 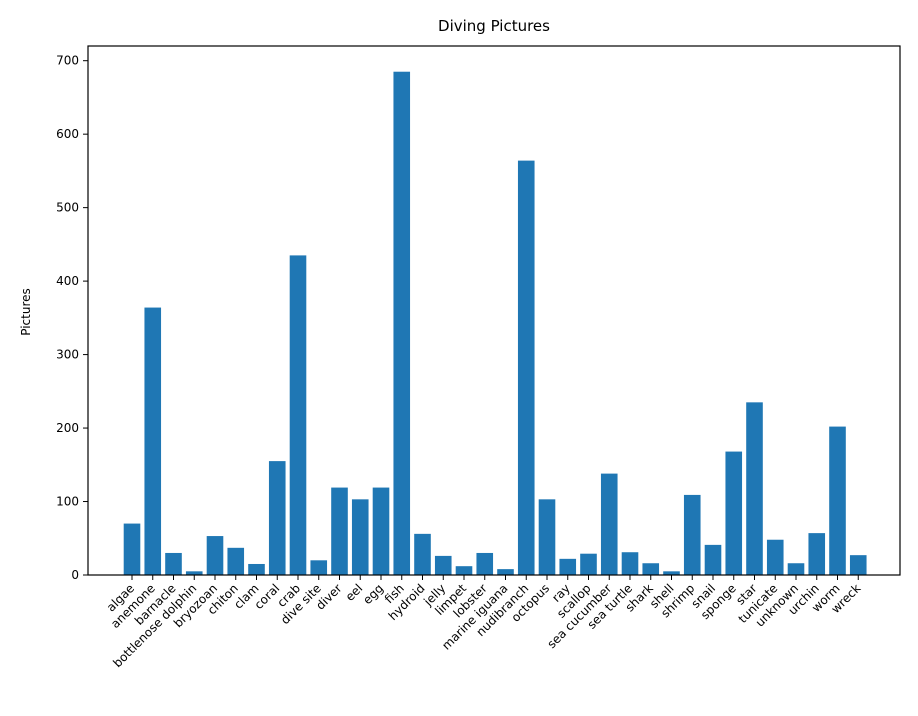 What do you see at coordinates (67, 281) in the screenshot?
I see `y-tick-label: 400` at bounding box center [67, 281].